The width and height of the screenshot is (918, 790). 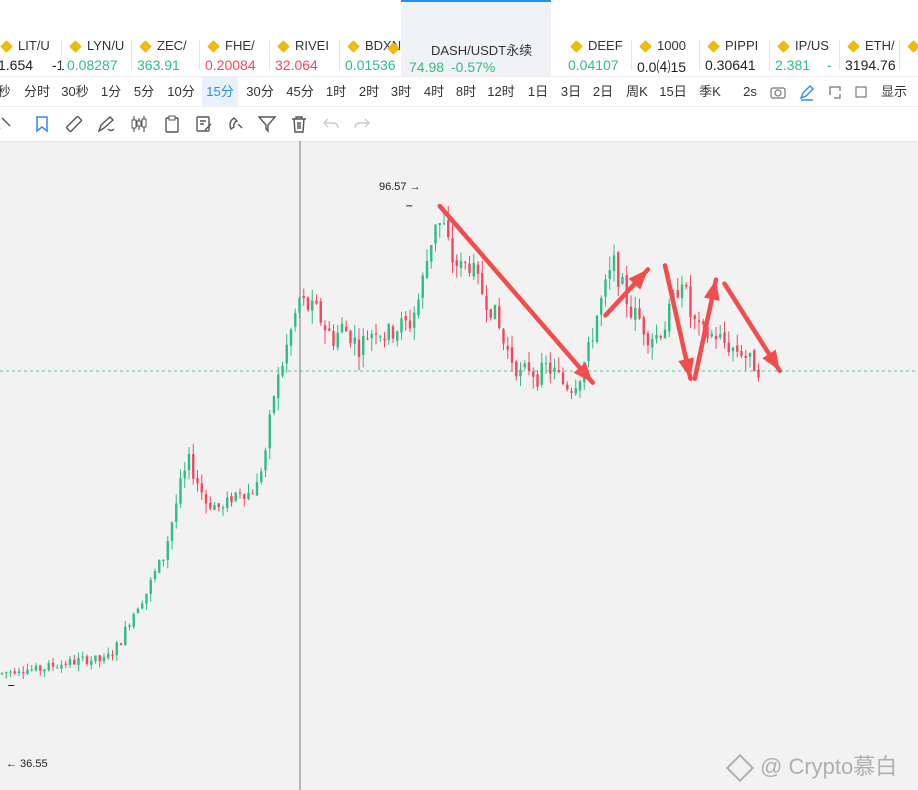 What do you see at coordinates (267, 124) in the screenshot?
I see `filter-icon` at bounding box center [267, 124].